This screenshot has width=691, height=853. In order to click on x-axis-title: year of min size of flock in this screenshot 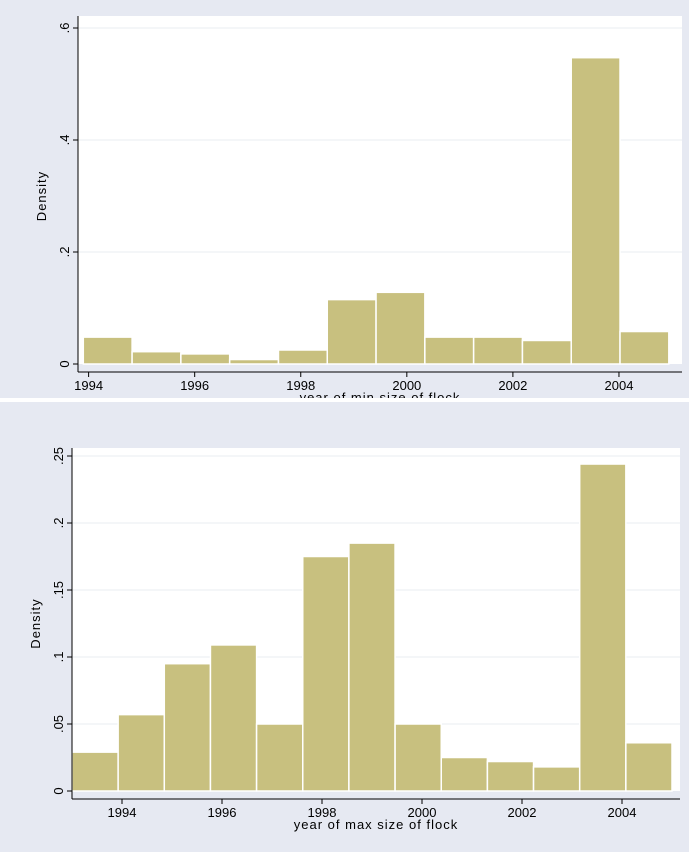, I will do `click(380, 394)`.